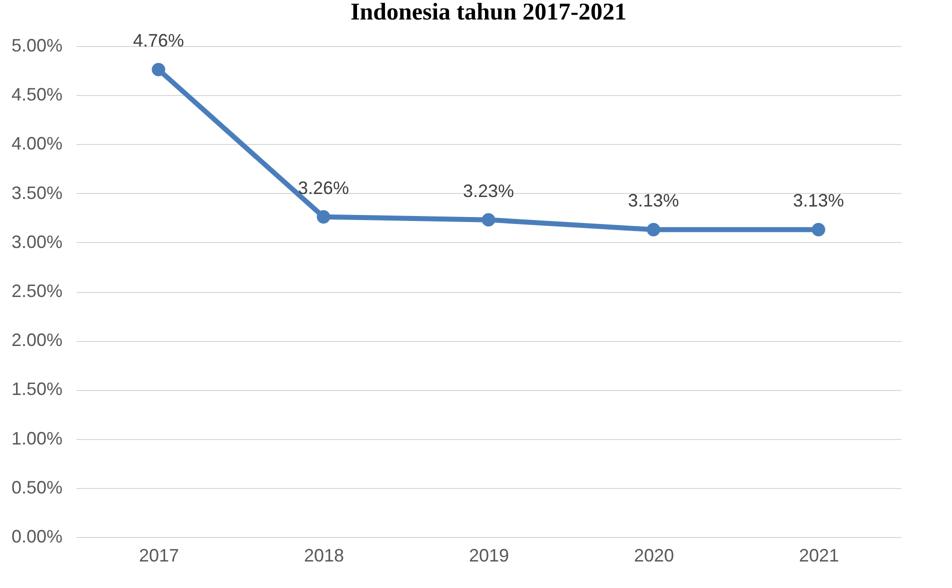 This screenshot has width=952, height=588. Describe the element at coordinates (654, 556) in the screenshot. I see `x-tick-label: 2020` at that location.